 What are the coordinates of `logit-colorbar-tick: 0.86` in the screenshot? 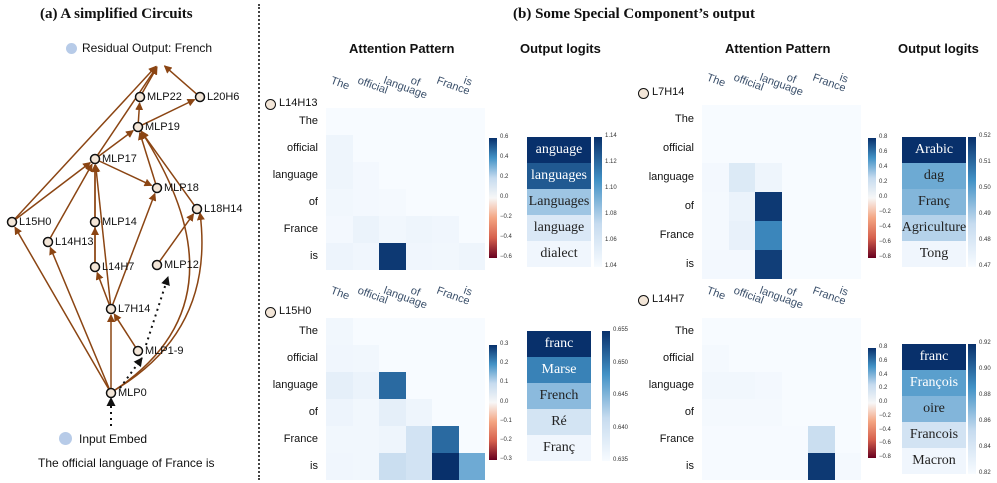 It's located at (985, 421).